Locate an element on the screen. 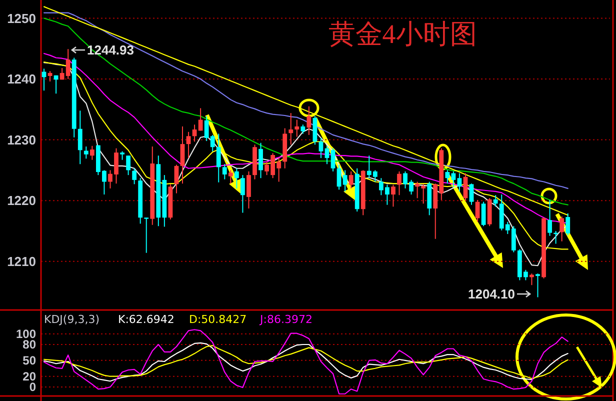  chart-title: KDJ(9,3,3) is located at coordinates (72, 319).